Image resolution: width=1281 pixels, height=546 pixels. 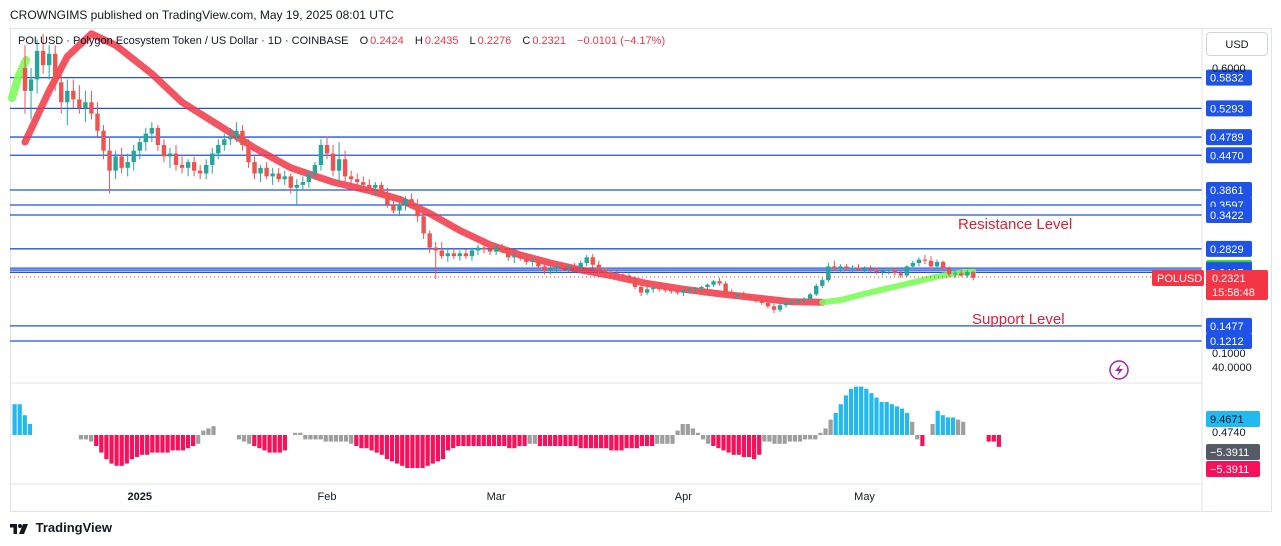 I want to click on level-tag-label: 0.5832, so click(x=1227, y=79).